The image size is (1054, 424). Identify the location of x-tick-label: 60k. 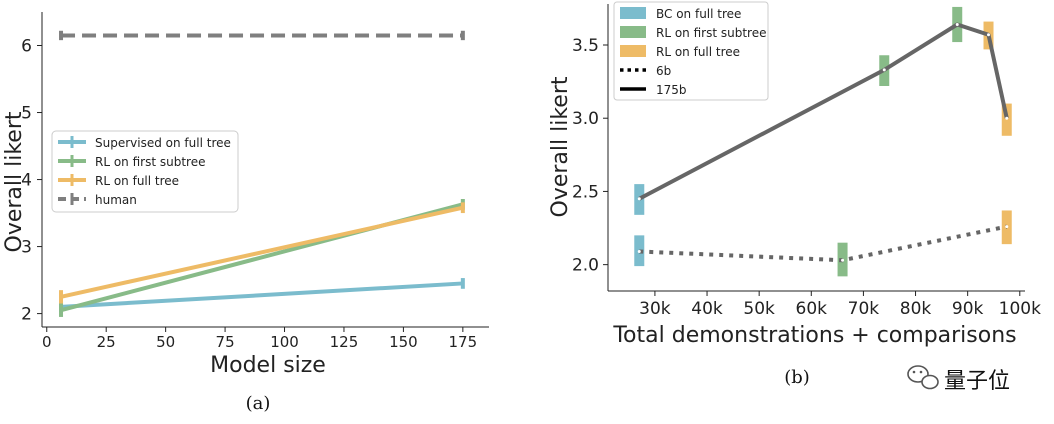
(812, 309).